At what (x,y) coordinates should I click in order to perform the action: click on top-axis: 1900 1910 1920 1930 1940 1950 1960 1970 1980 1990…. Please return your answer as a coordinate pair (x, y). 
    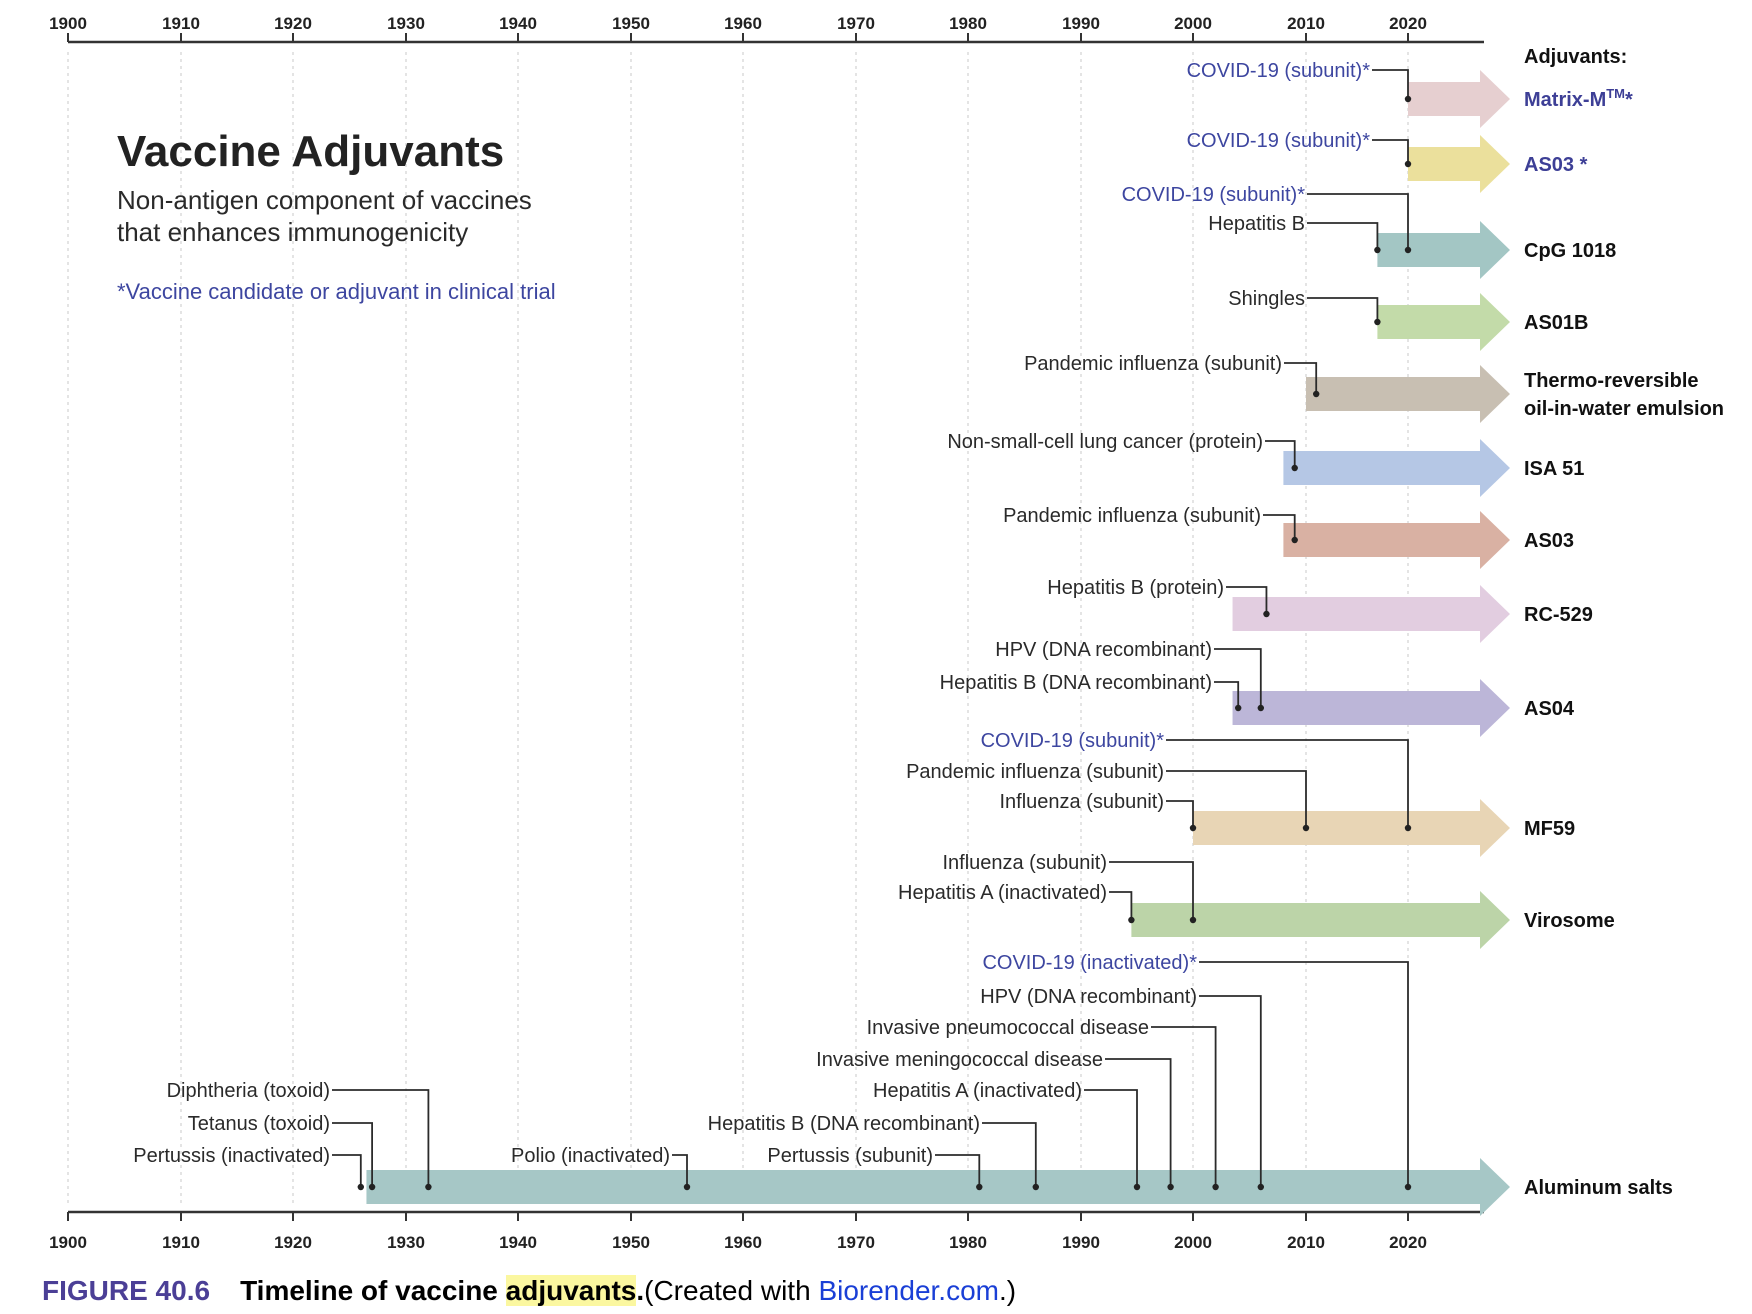
    Looking at the image, I should click on (766, 29).